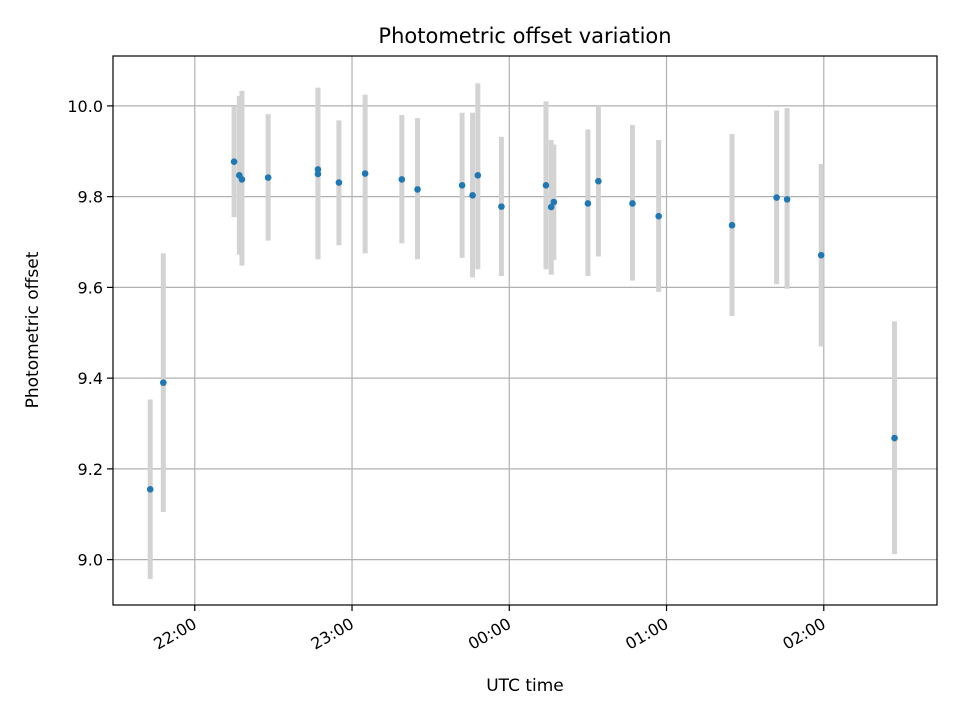 The width and height of the screenshot is (960, 720). What do you see at coordinates (90, 287) in the screenshot?
I see `y-tick-label: 9.6` at bounding box center [90, 287].